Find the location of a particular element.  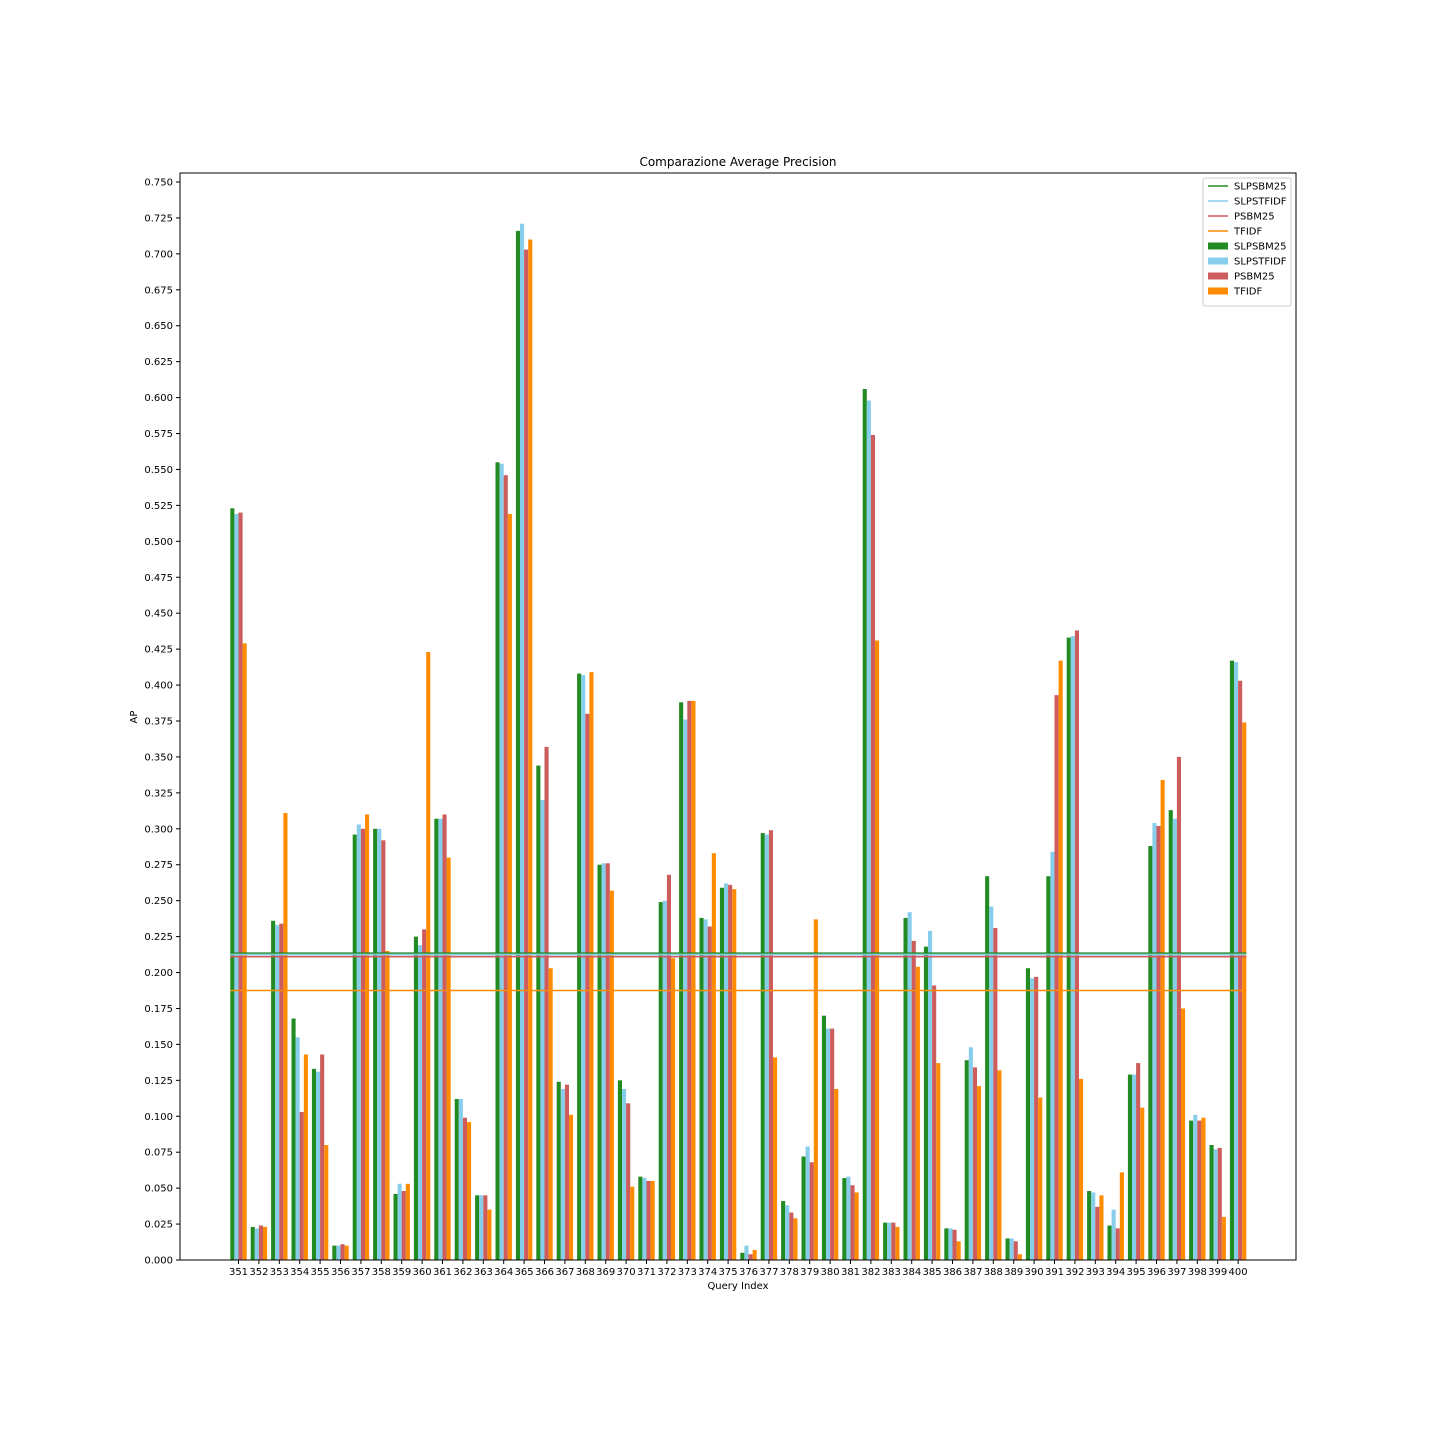

x-tick-label: 388 is located at coordinates (993, 1272).